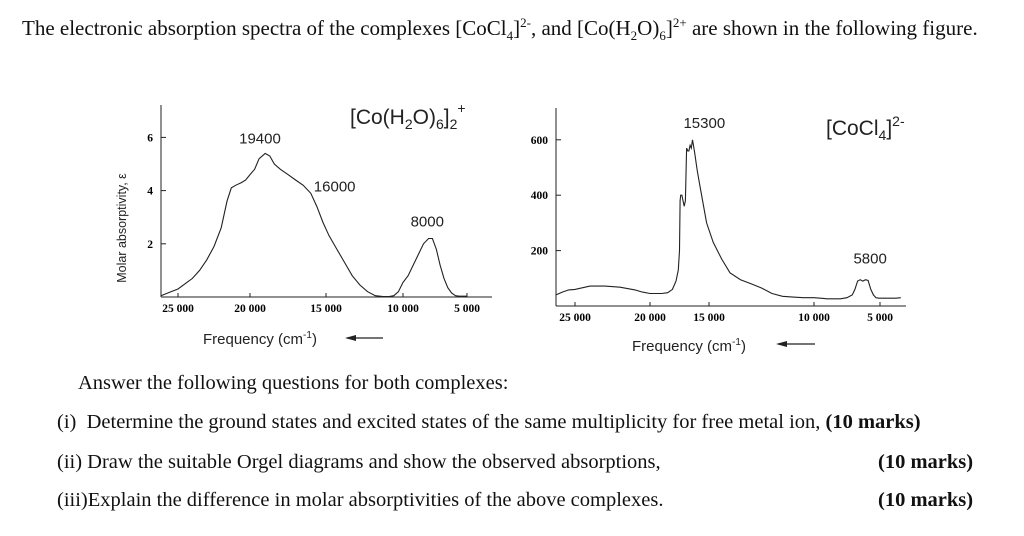 The width and height of the screenshot is (1024, 536). What do you see at coordinates (540, 196) in the screenshot?
I see `y-tick-label: 400` at bounding box center [540, 196].